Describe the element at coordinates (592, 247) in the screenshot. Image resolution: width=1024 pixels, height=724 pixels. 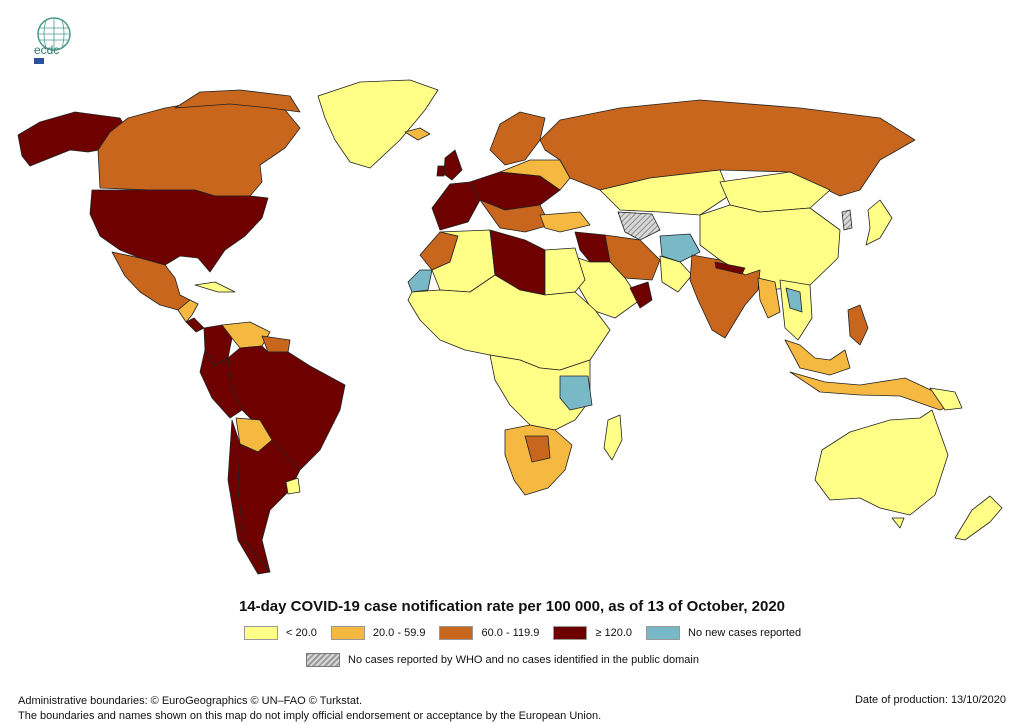
I see `region-iraq` at that location.